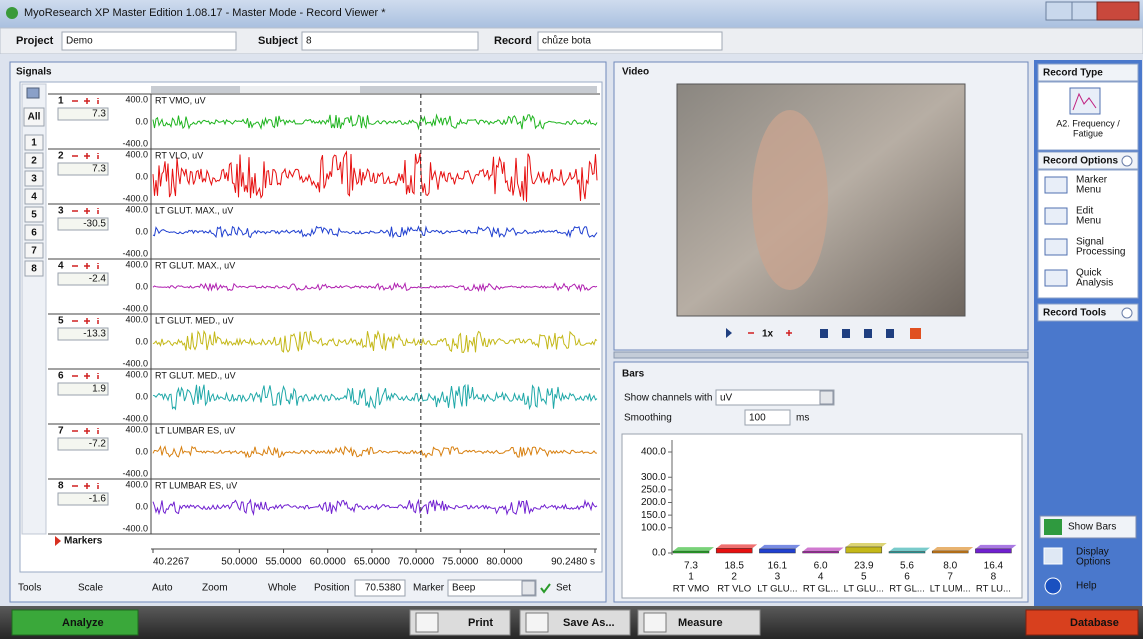 This screenshot has width=1143, height=639. I want to click on help-icon, so click(1053, 586).